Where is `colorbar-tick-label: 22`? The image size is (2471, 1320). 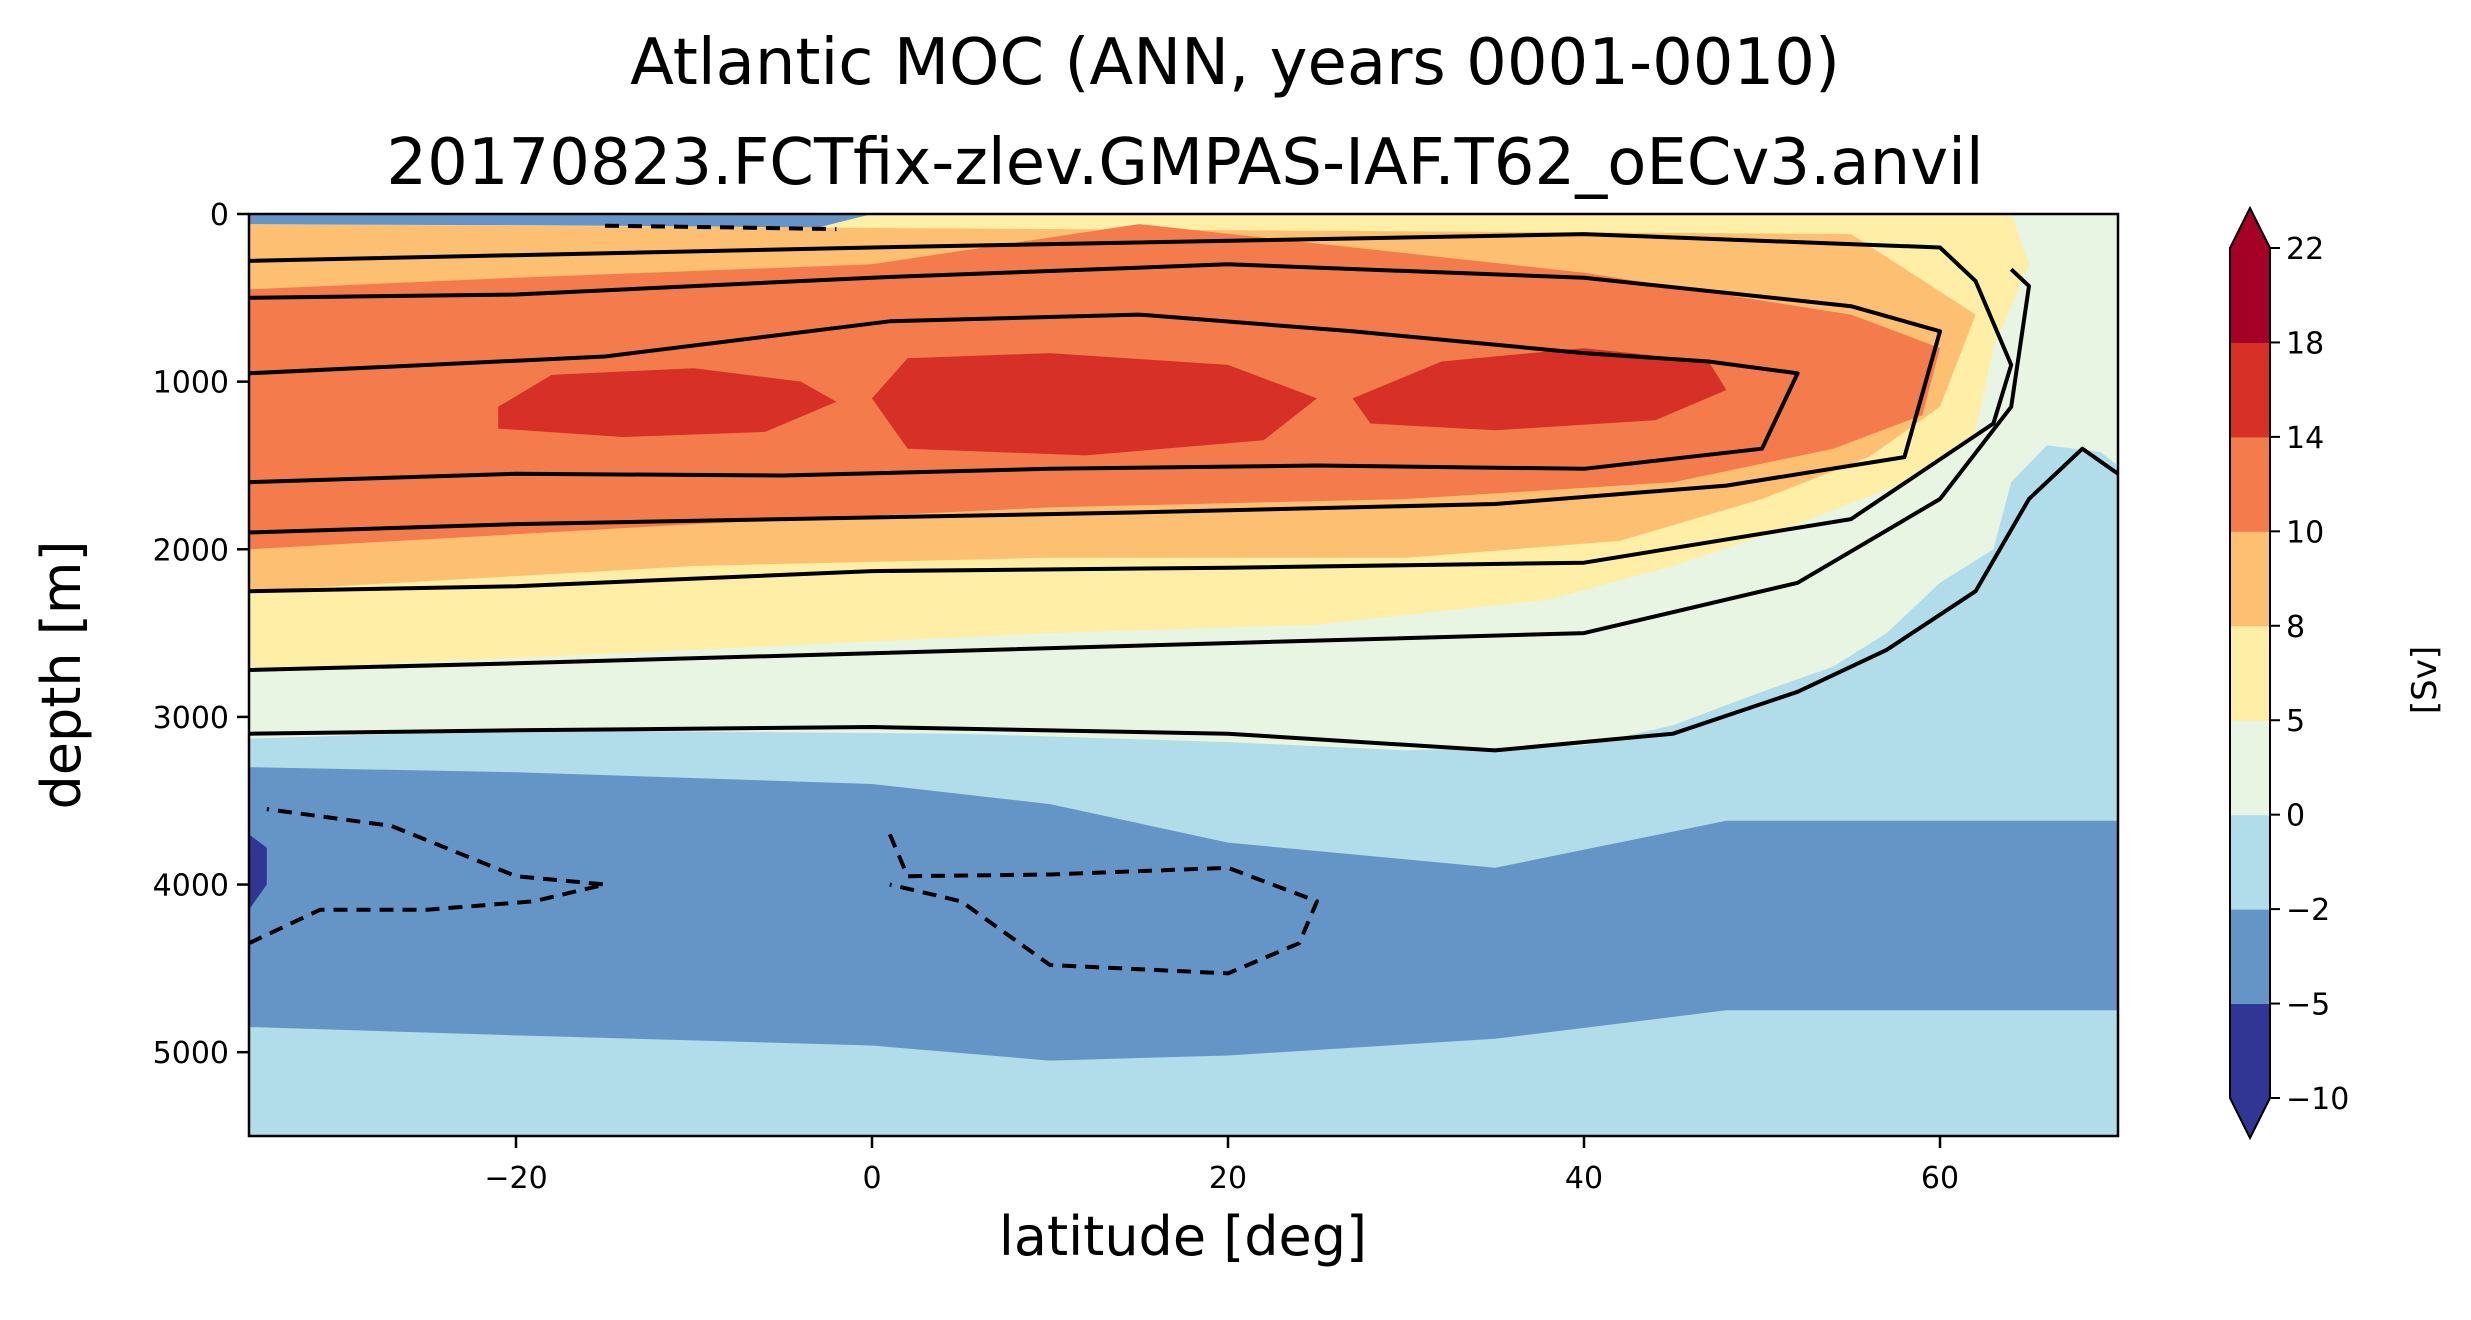
colorbar-tick-label: 22 is located at coordinates (2305, 249).